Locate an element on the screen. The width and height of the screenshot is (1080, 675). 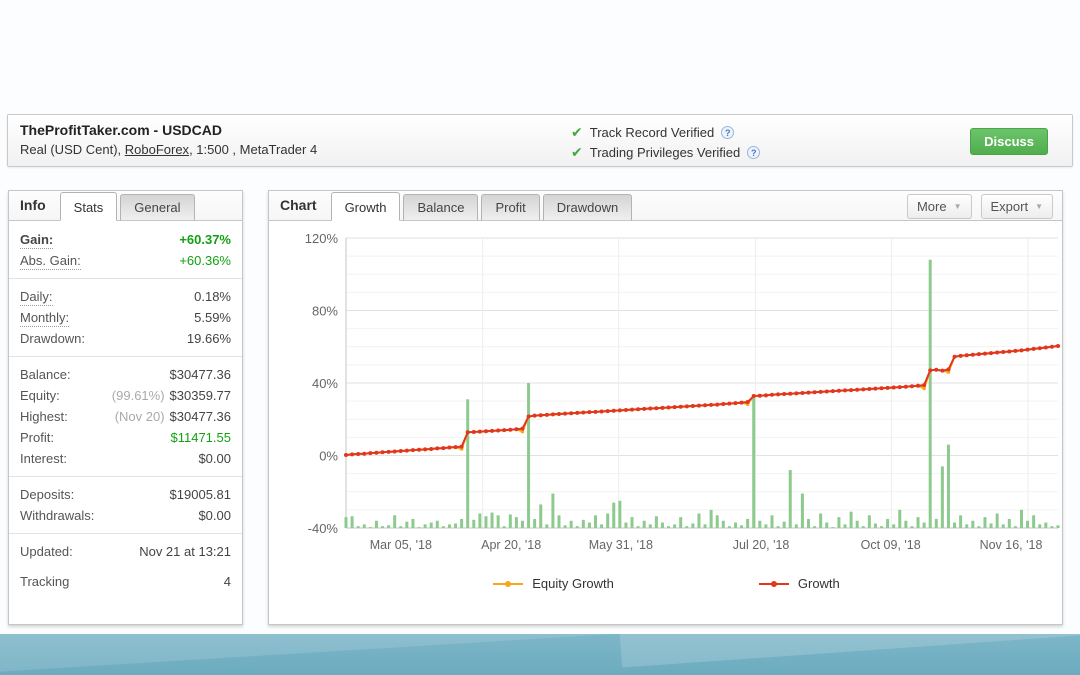
discuss-button: Discuss is located at coordinates (1009, 141).